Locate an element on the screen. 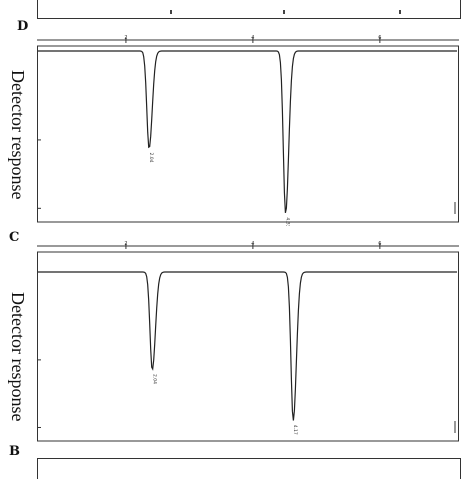 The image size is (474, 479). peak-label: 4.33 is located at coordinates (288, 221).